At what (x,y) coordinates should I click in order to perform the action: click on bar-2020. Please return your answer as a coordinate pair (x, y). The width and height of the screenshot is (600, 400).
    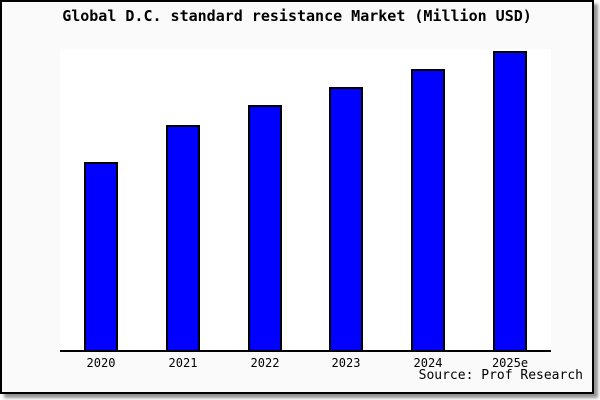
    Looking at the image, I should click on (101, 256).